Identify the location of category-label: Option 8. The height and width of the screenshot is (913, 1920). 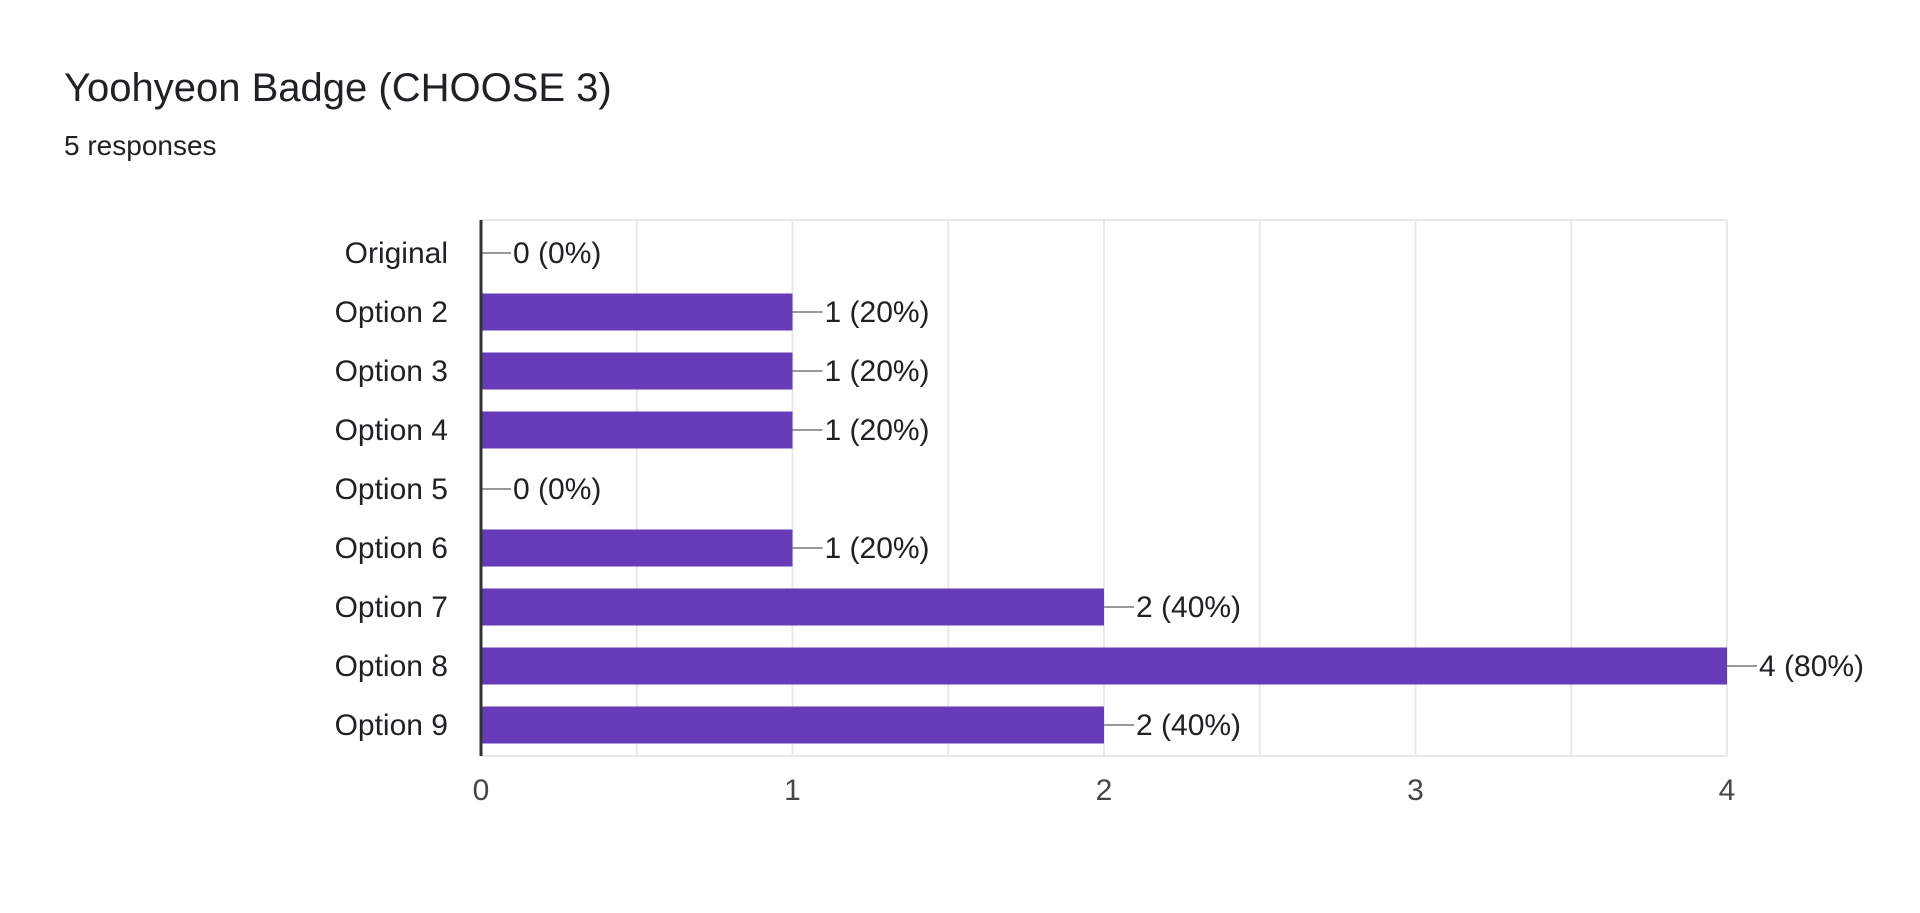
(391, 666).